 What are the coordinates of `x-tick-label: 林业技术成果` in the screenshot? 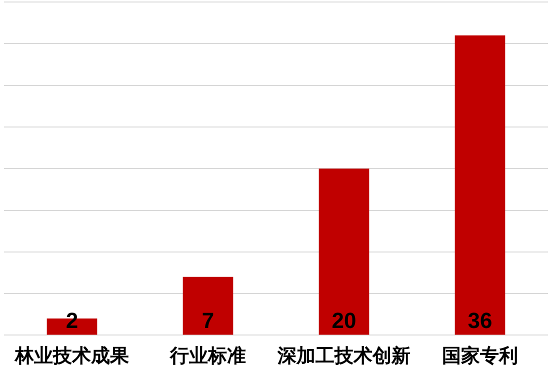 It's located at (72, 355).